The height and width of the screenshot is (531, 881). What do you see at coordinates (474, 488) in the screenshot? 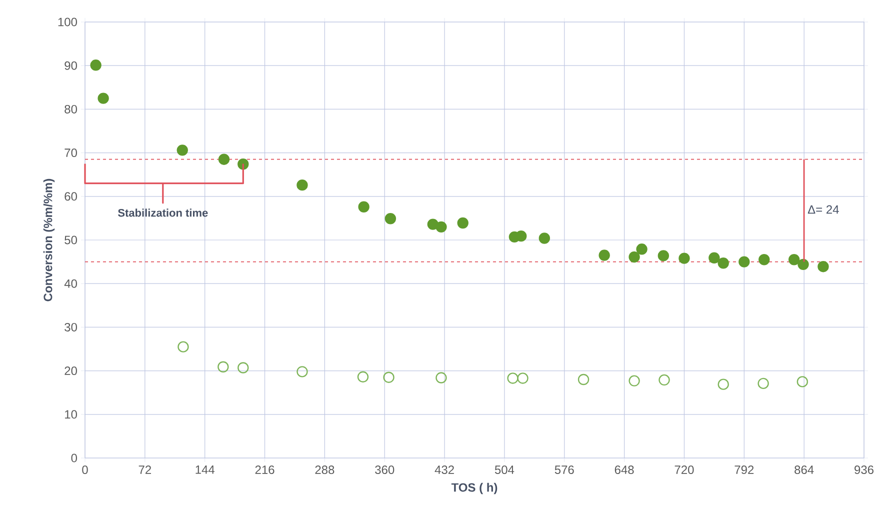
I see `x-axis-title: TOS ( h)` at bounding box center [474, 488].